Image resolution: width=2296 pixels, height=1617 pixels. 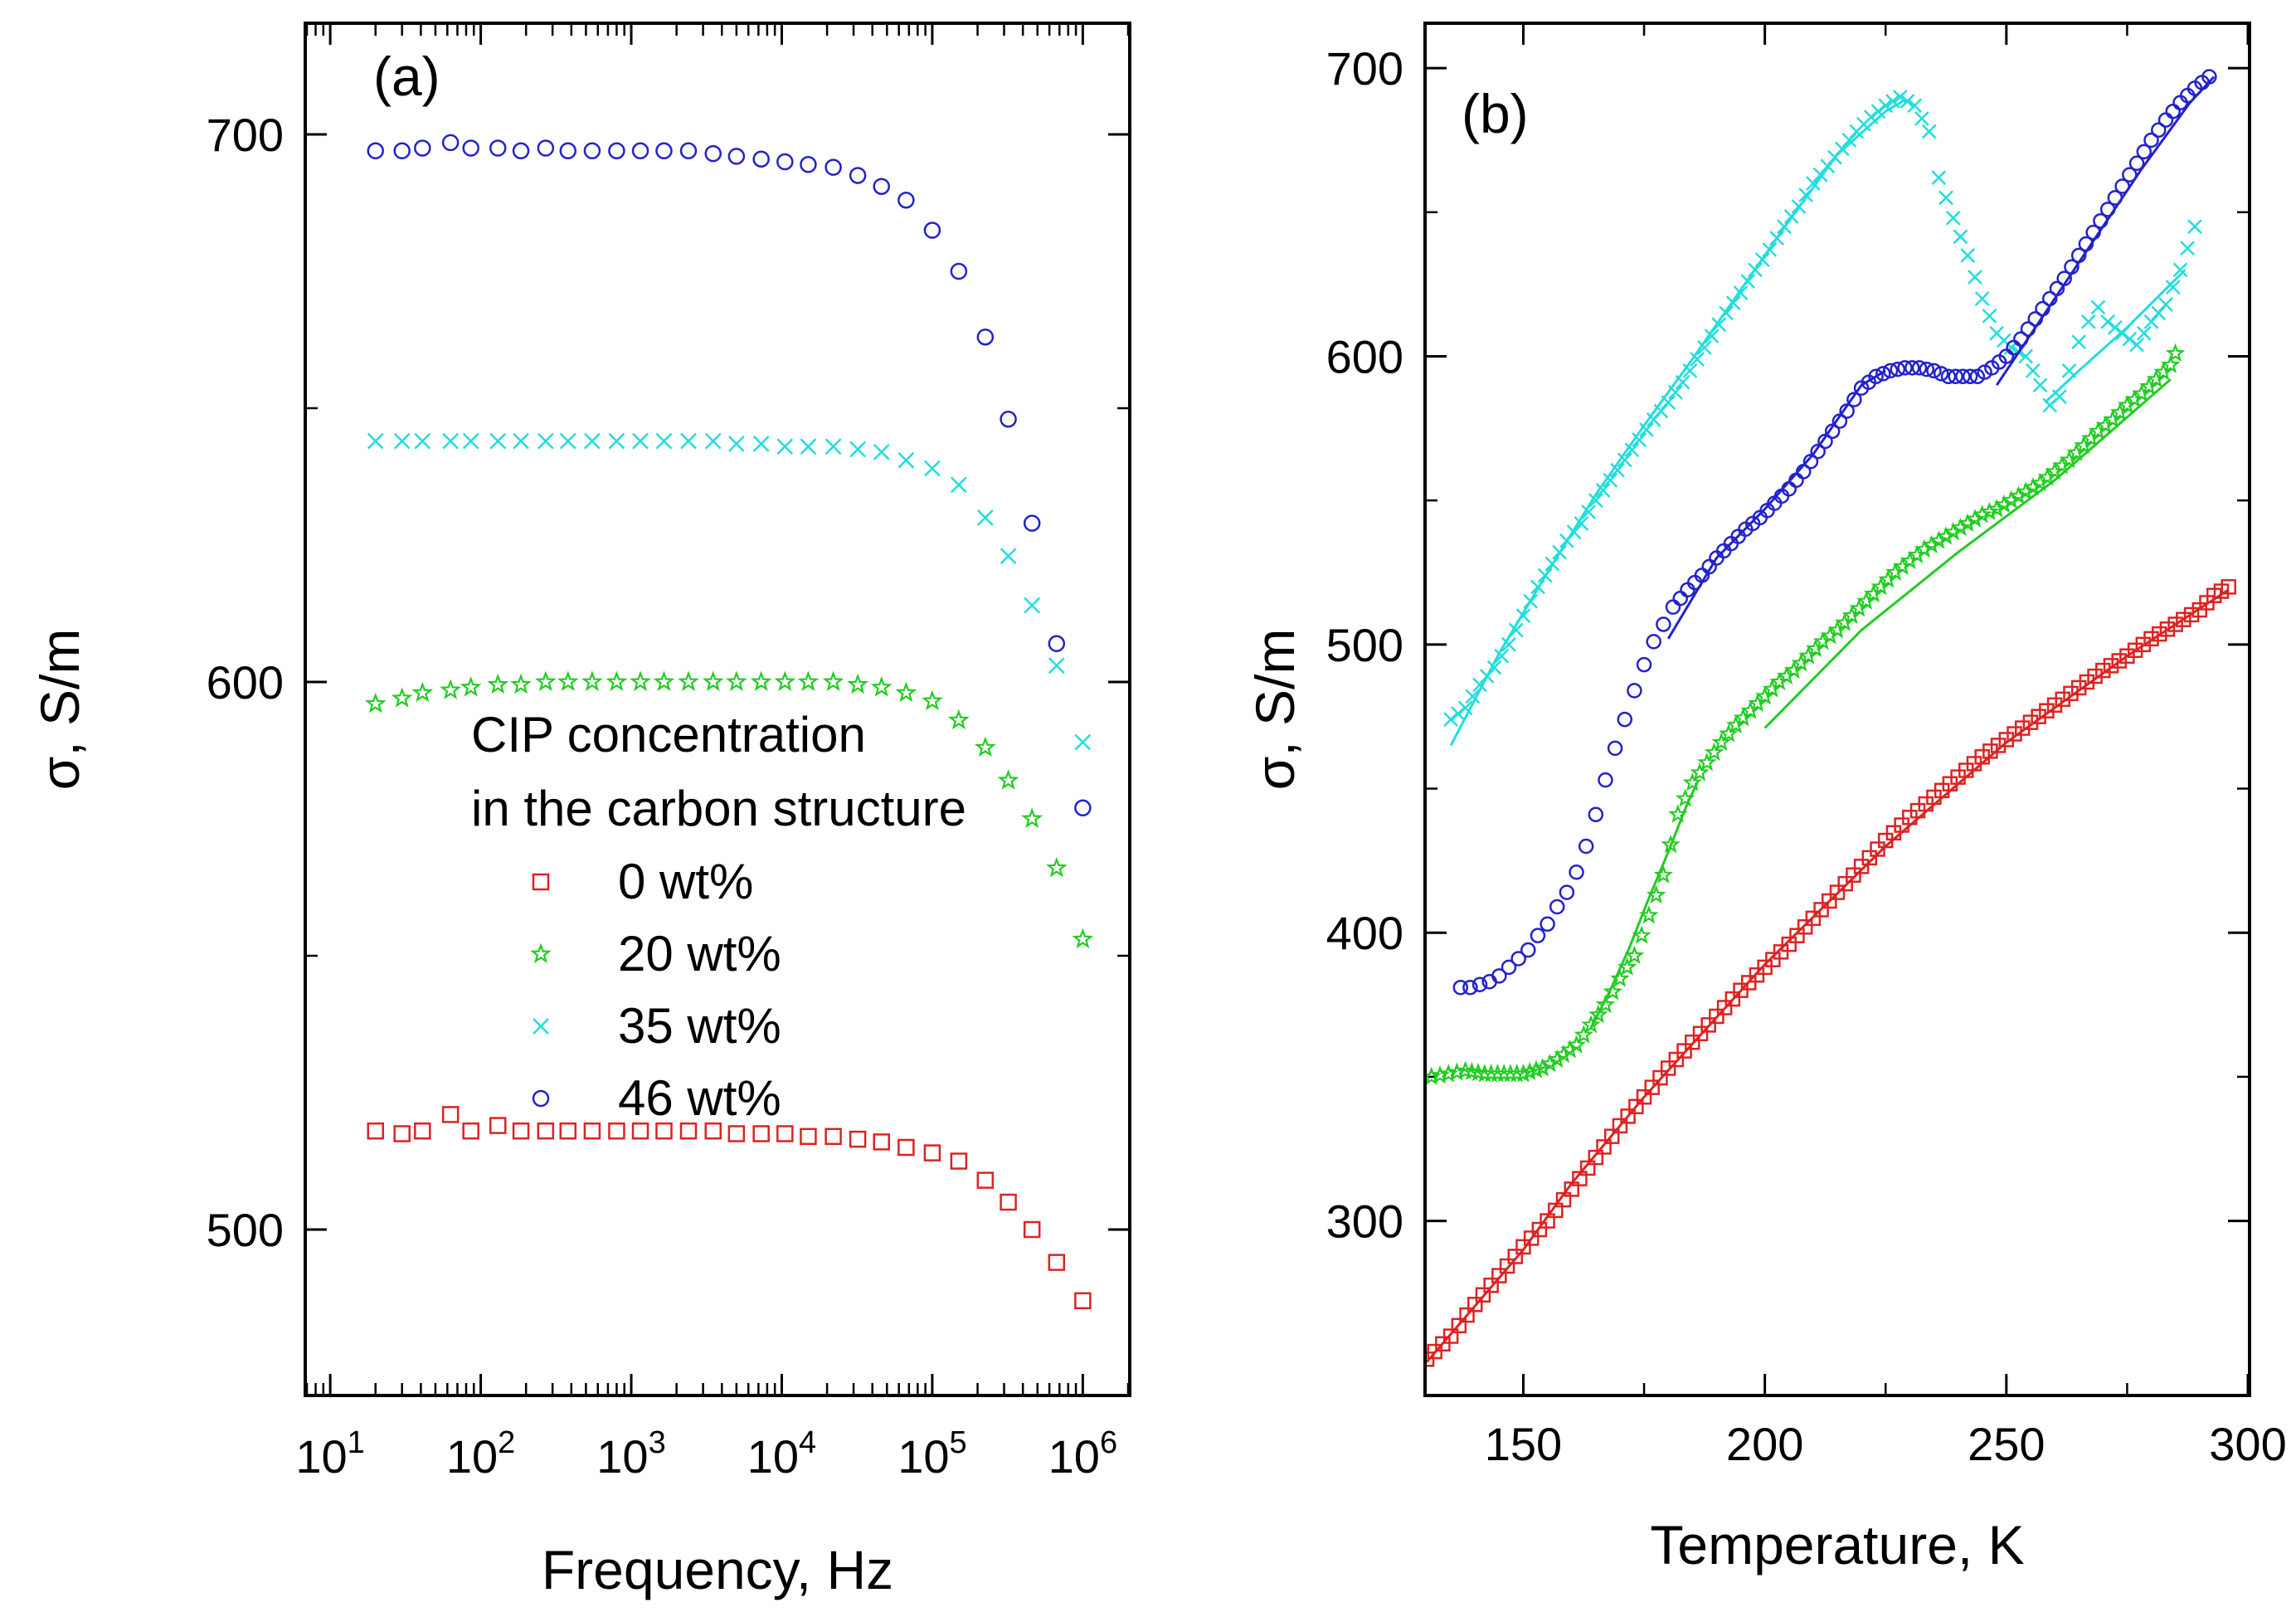 I want to click on y-tick-label-b: 300, so click(x=1364, y=1222).